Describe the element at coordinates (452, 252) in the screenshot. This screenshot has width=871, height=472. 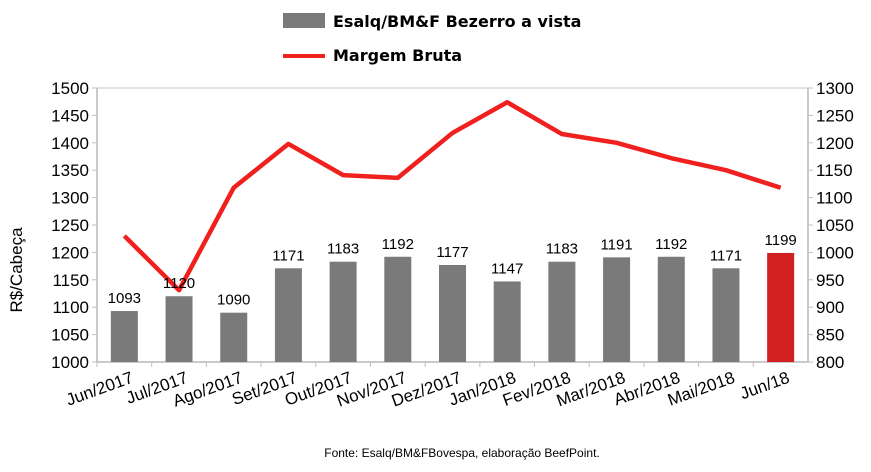
I see `data-label: 1177` at that location.